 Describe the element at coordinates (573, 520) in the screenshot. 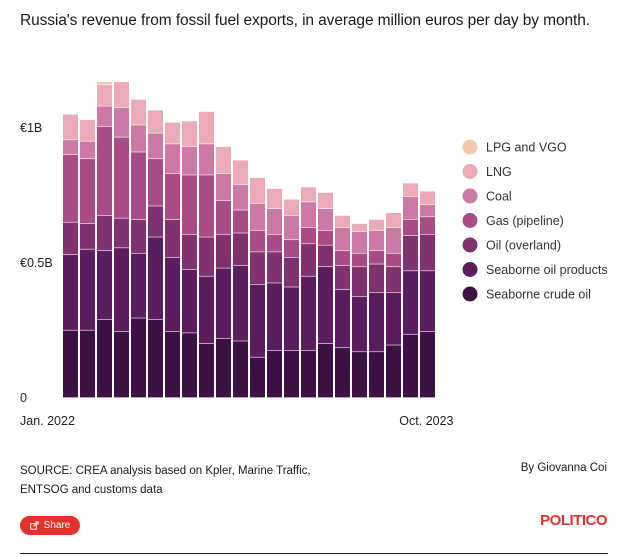

I see `politico-logo: POLITICO` at that location.